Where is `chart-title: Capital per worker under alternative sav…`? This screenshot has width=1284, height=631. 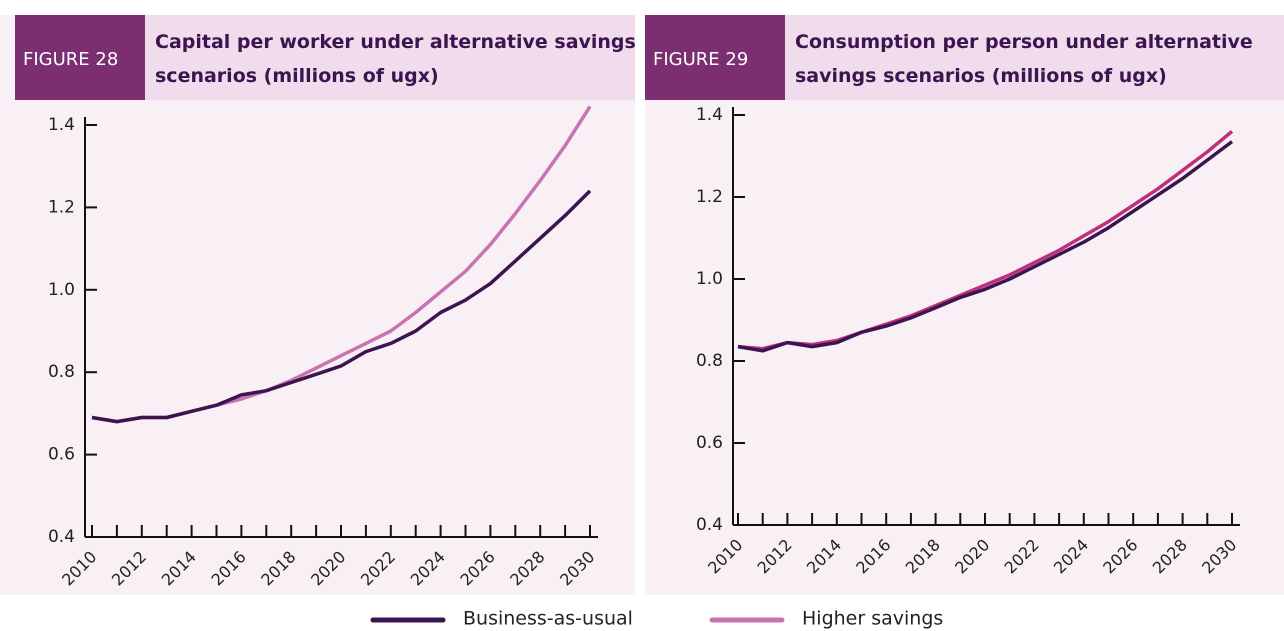 chart-title: Capital per worker under alternative sav… is located at coordinates (395, 59).